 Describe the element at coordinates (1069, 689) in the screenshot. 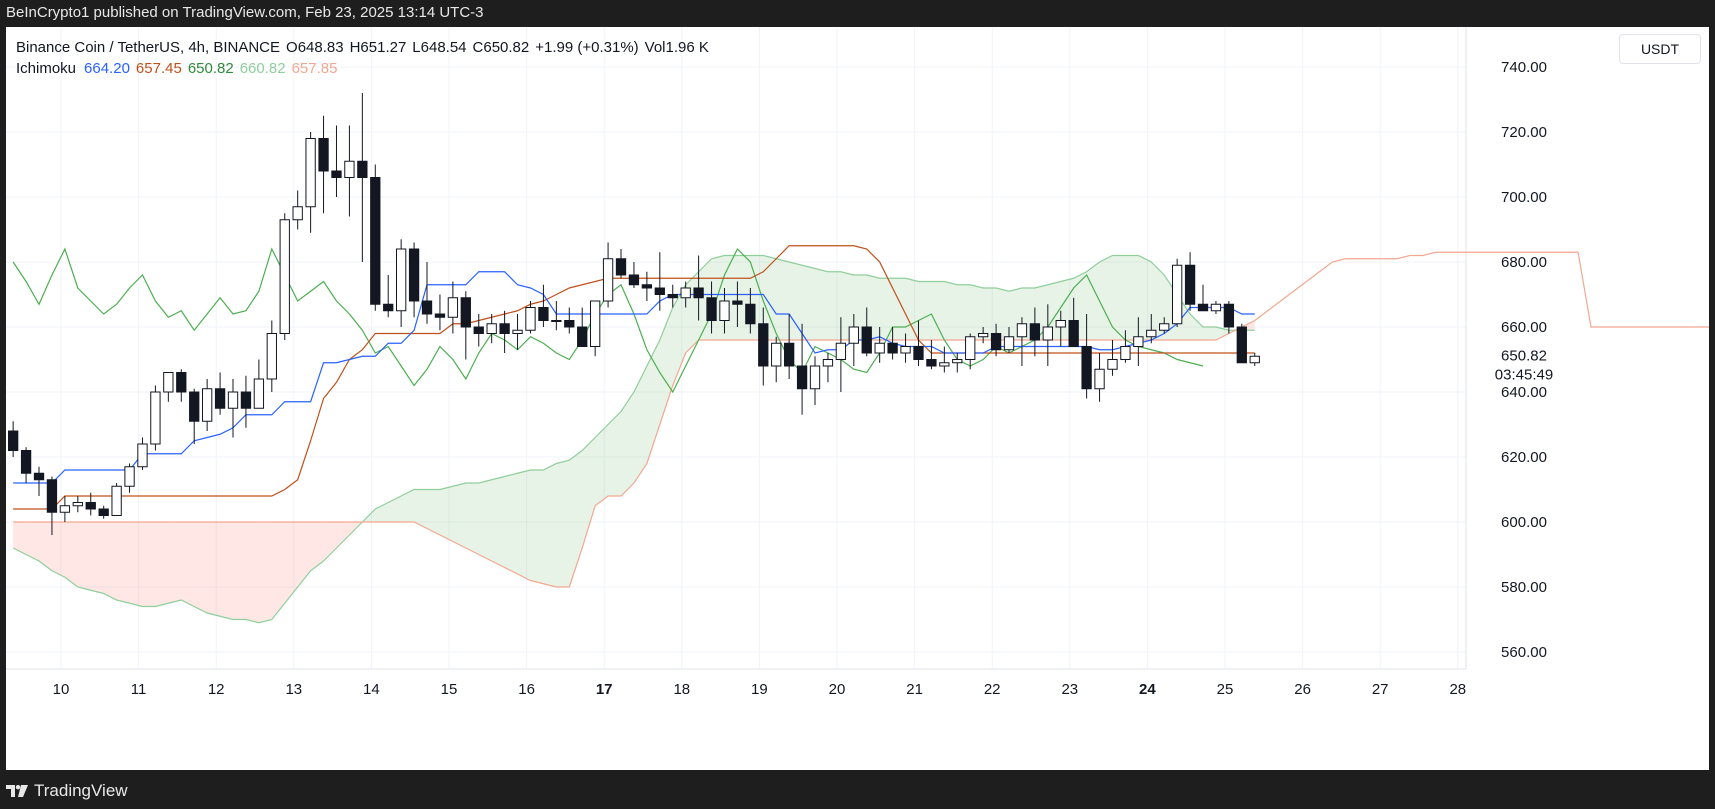

I see `time-tick-label: 23` at that location.